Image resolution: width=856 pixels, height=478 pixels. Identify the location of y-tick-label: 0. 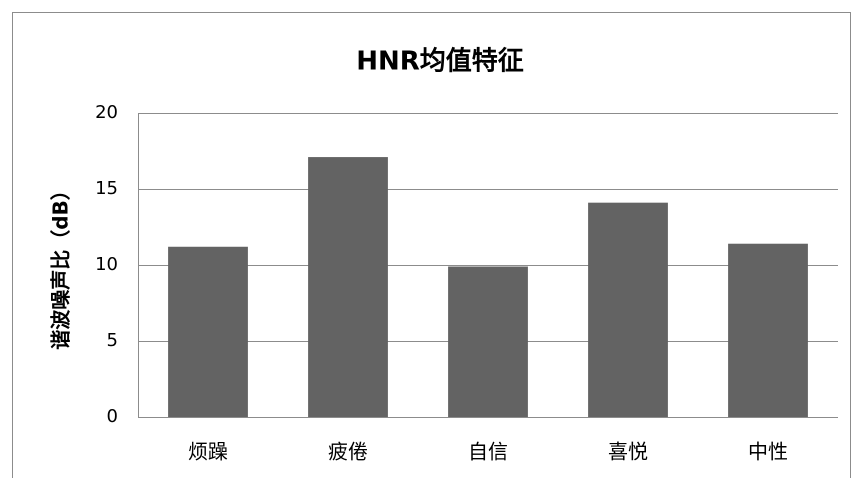
(112, 416).